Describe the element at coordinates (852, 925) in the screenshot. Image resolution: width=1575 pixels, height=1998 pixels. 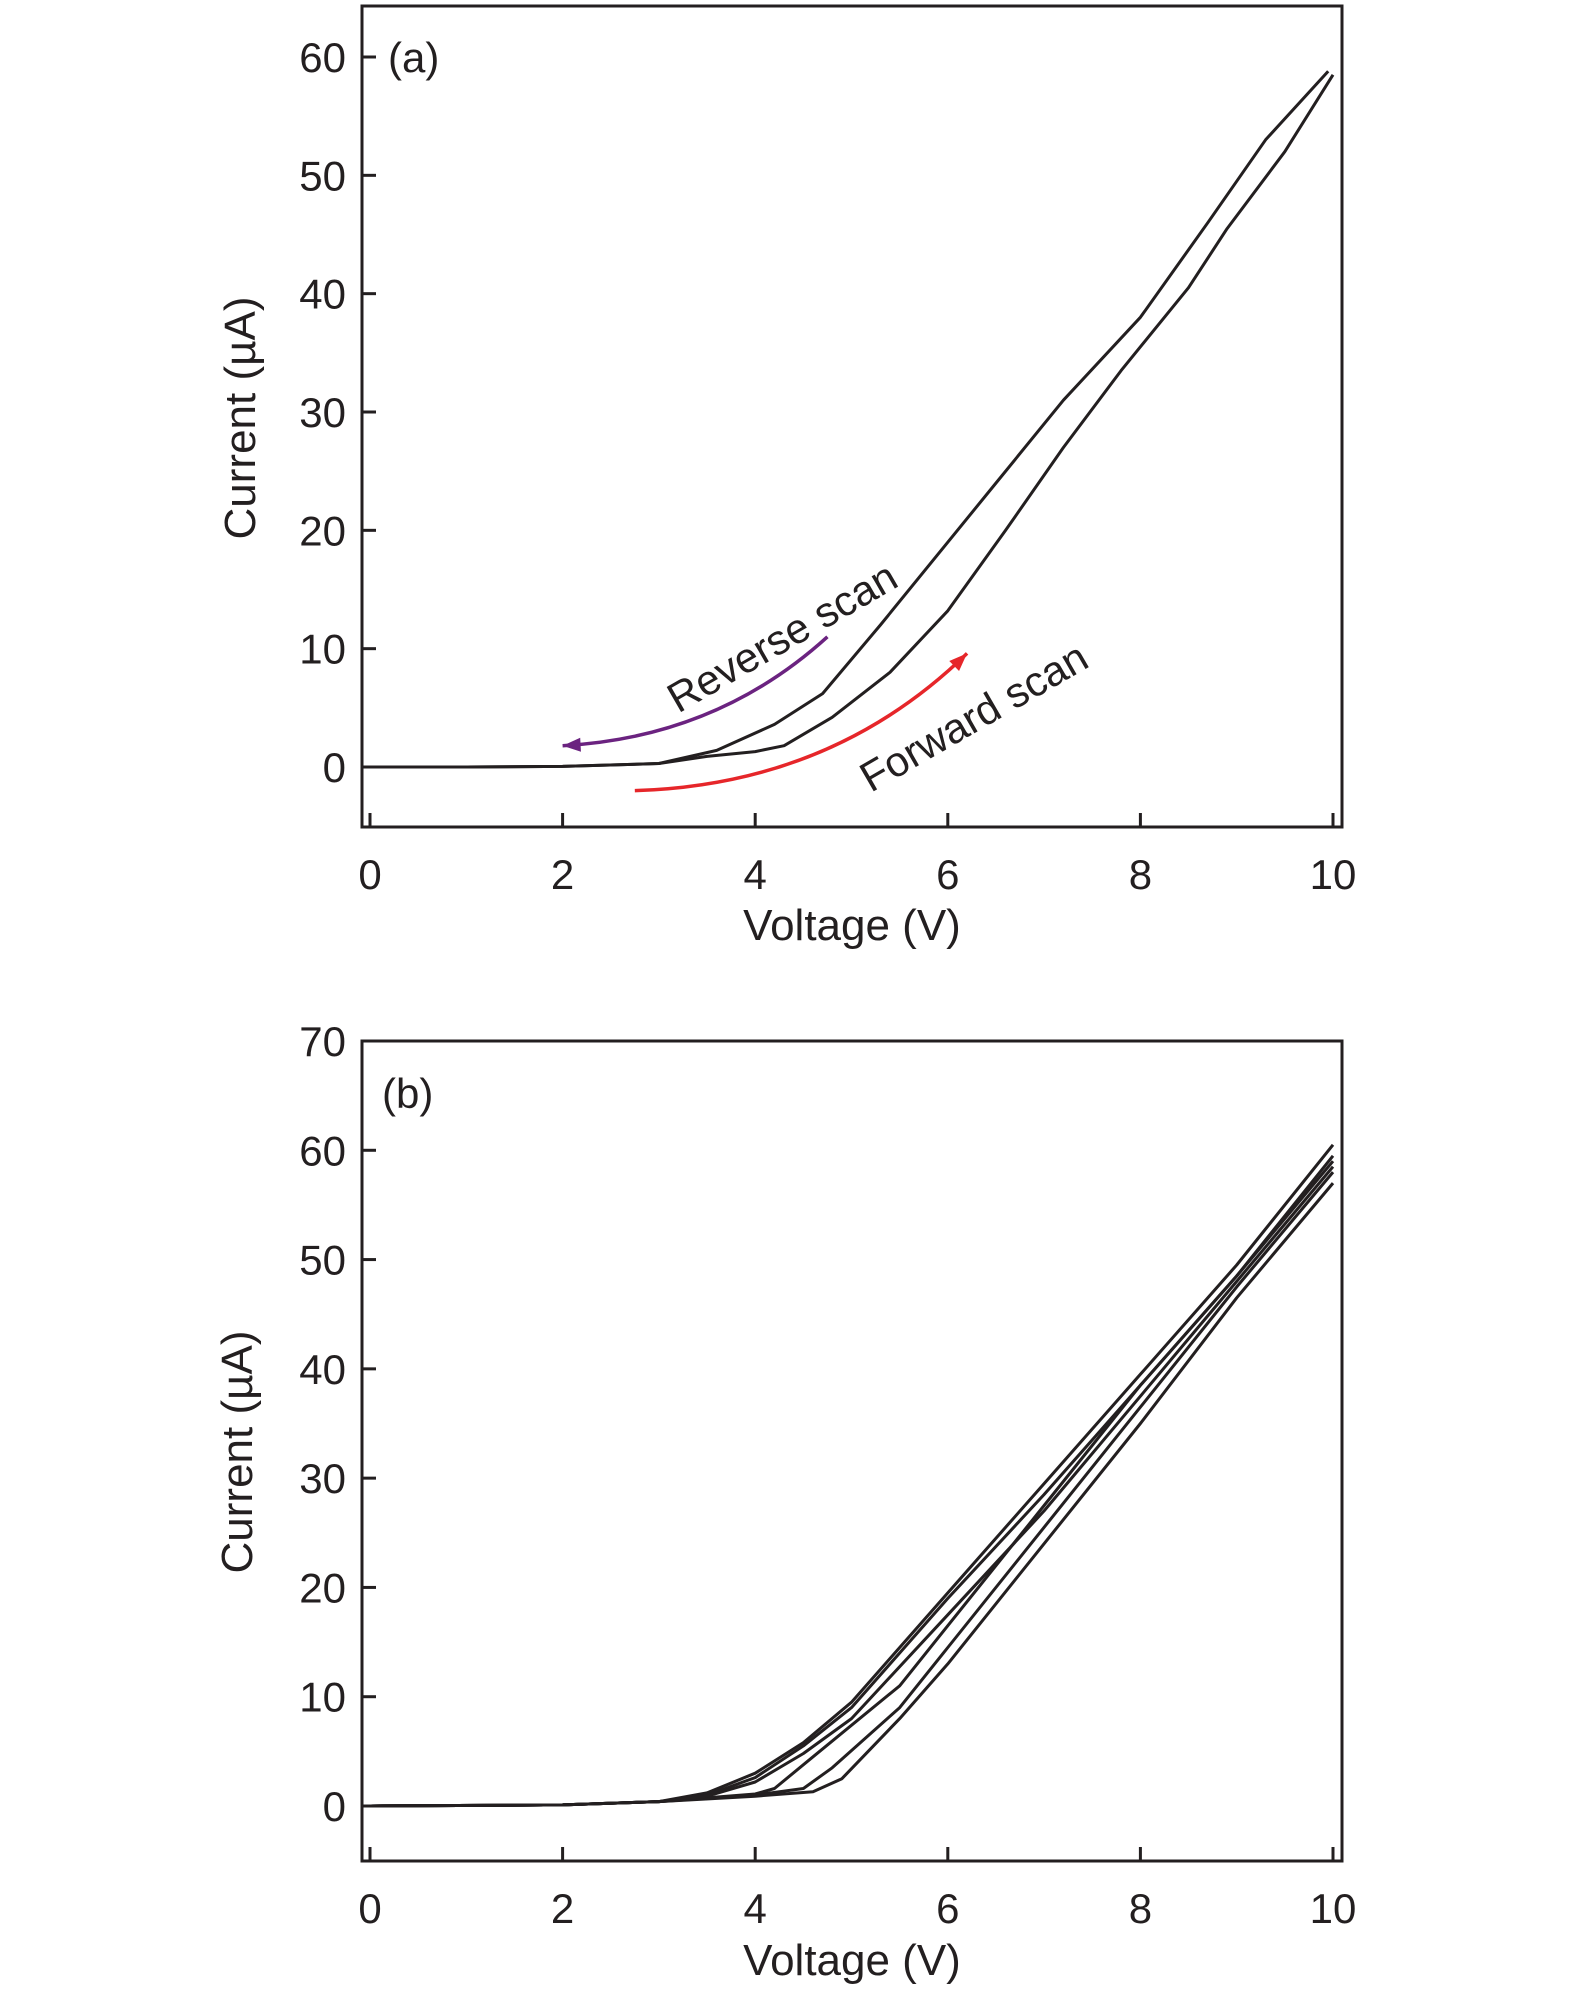
I see `x-axis-title-a: Voltage (V)` at that location.